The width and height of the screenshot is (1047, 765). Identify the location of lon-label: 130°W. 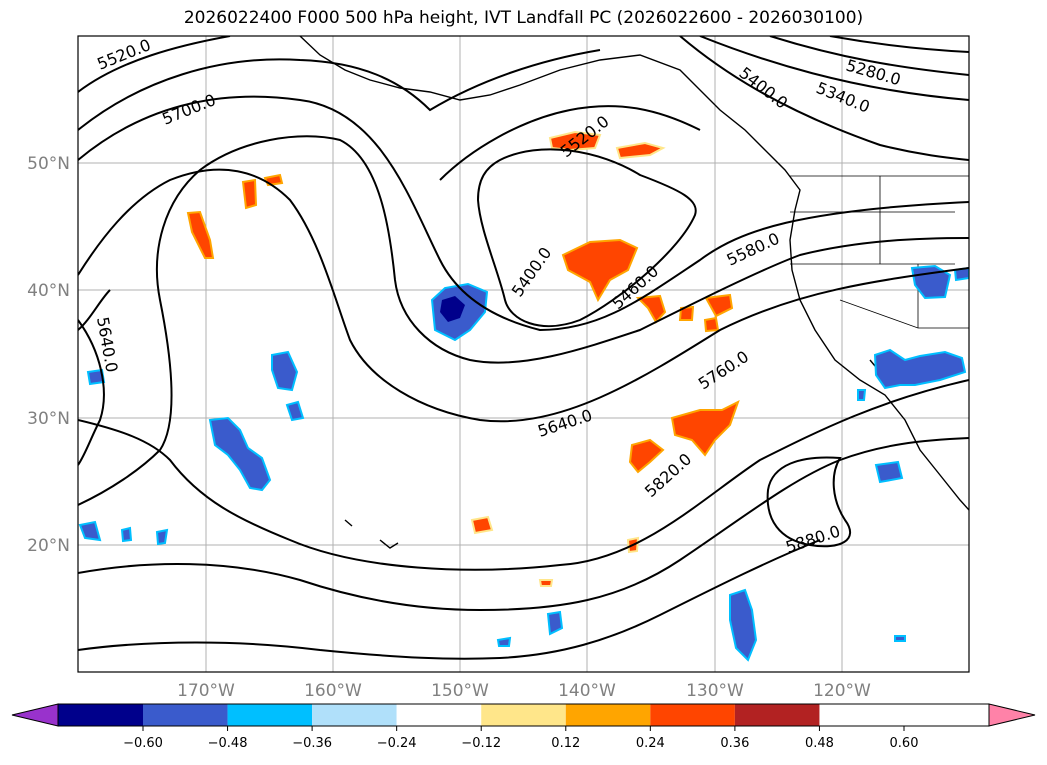
(715, 691).